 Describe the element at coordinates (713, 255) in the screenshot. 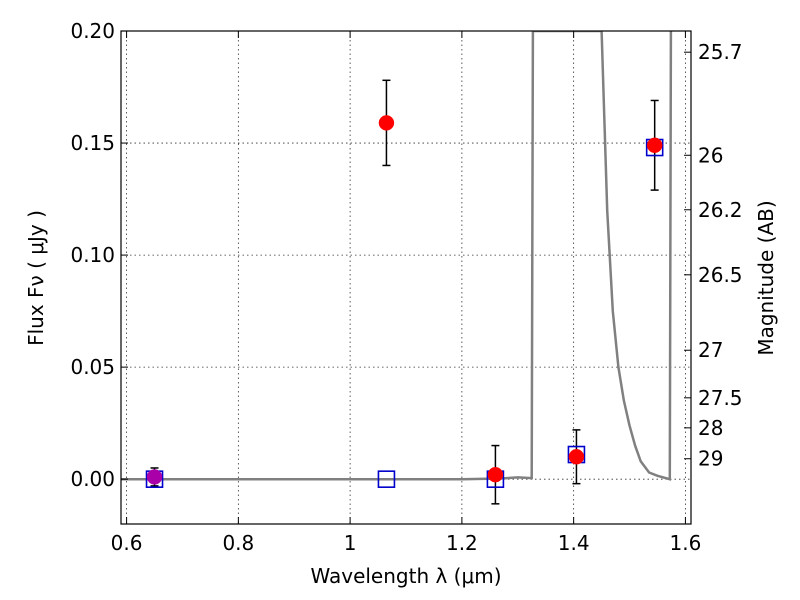

I see `magnitude-axis-ticks: 25.7 26 26.2 26.5 27 27.5 28 29` at that location.